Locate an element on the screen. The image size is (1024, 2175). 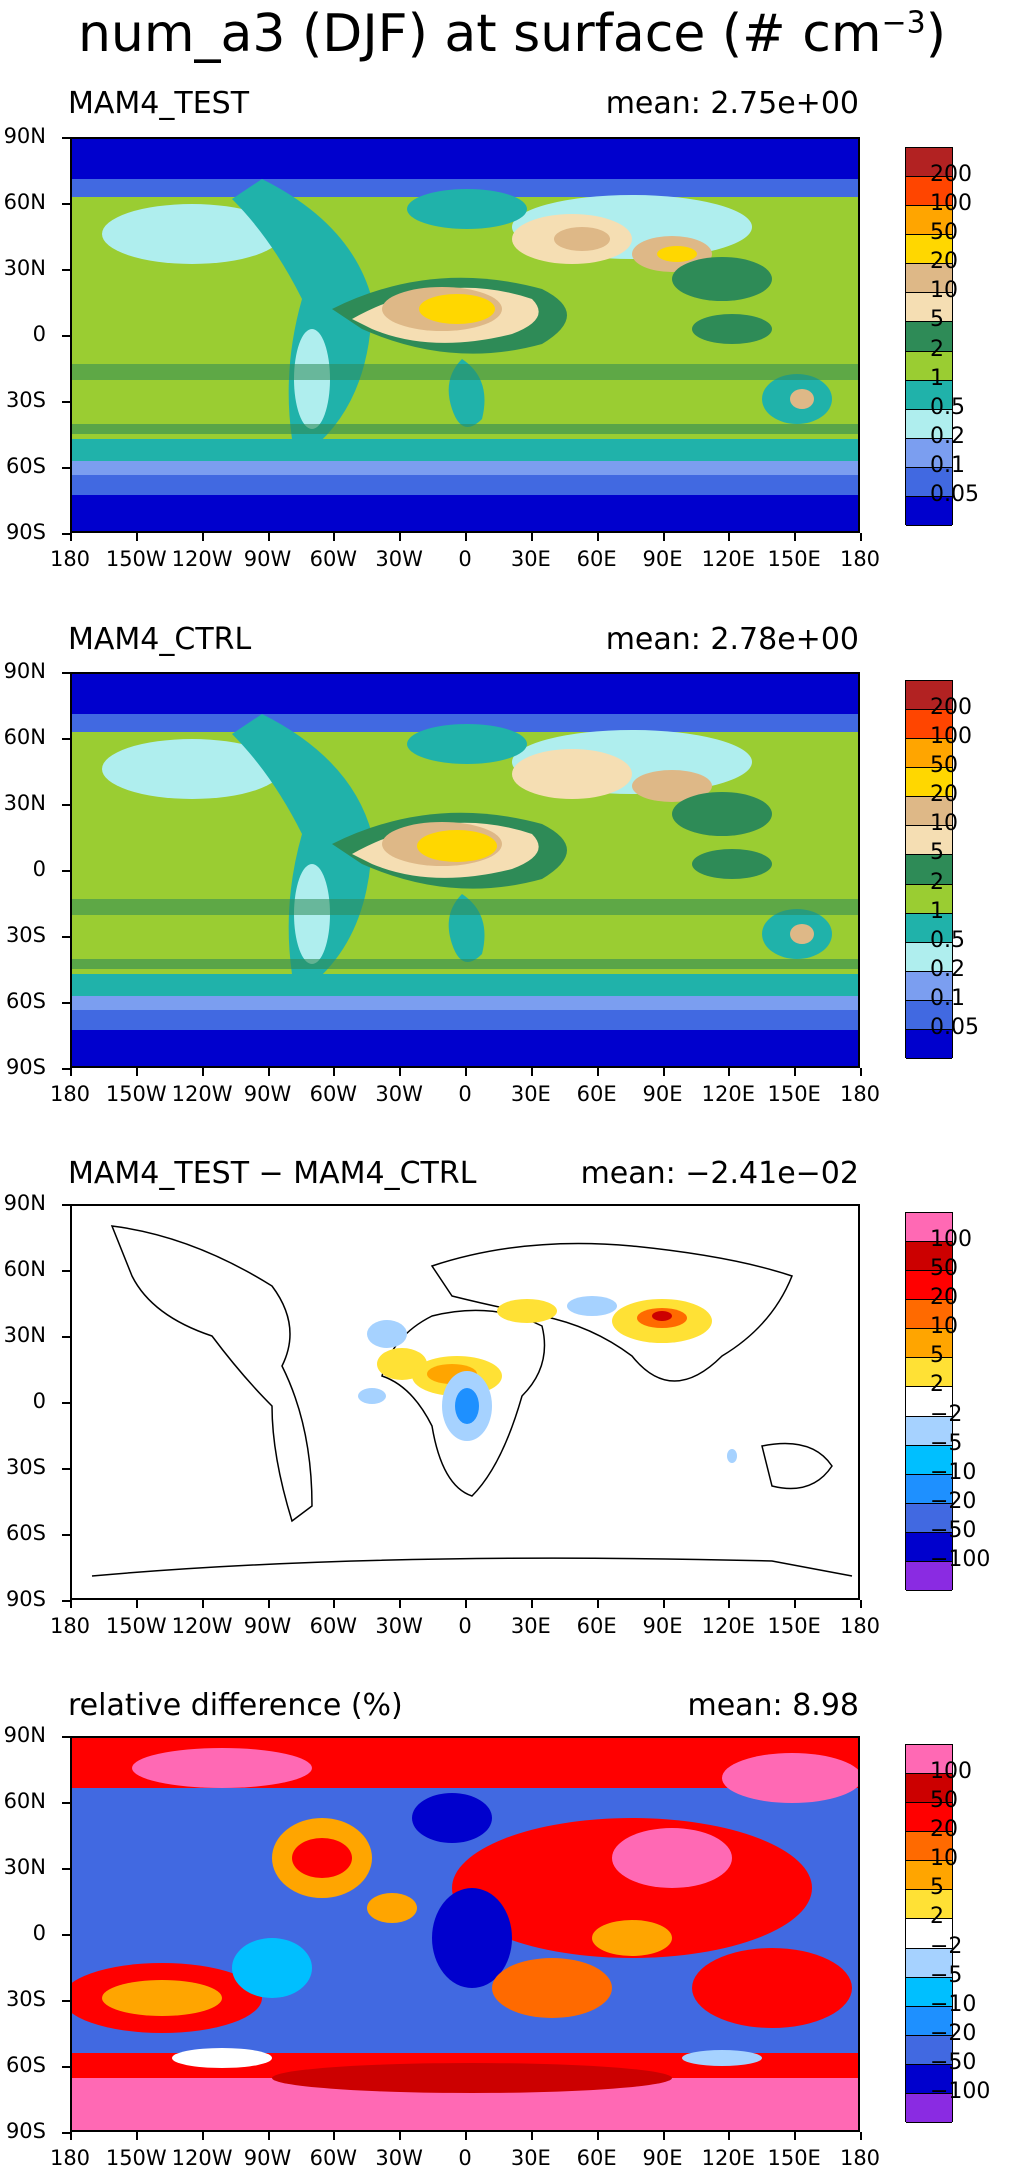
colorbar-level-label: −20 is located at coordinates (953, 1501).